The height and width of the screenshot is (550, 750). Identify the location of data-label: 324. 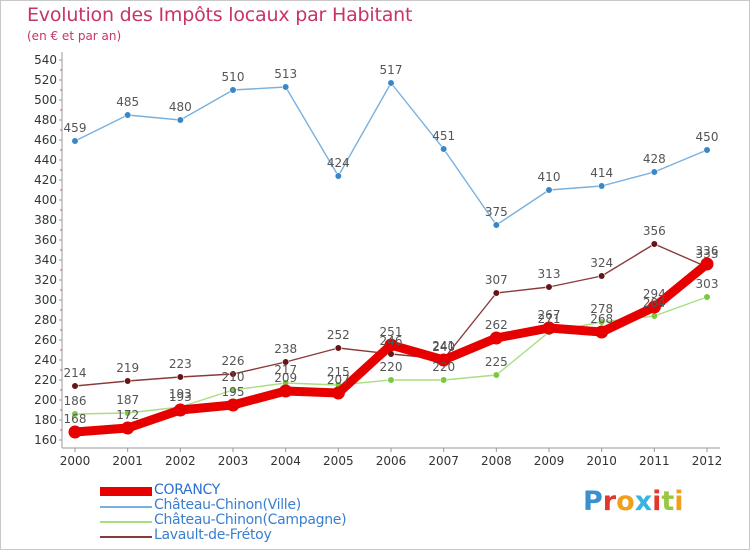
(601, 263).